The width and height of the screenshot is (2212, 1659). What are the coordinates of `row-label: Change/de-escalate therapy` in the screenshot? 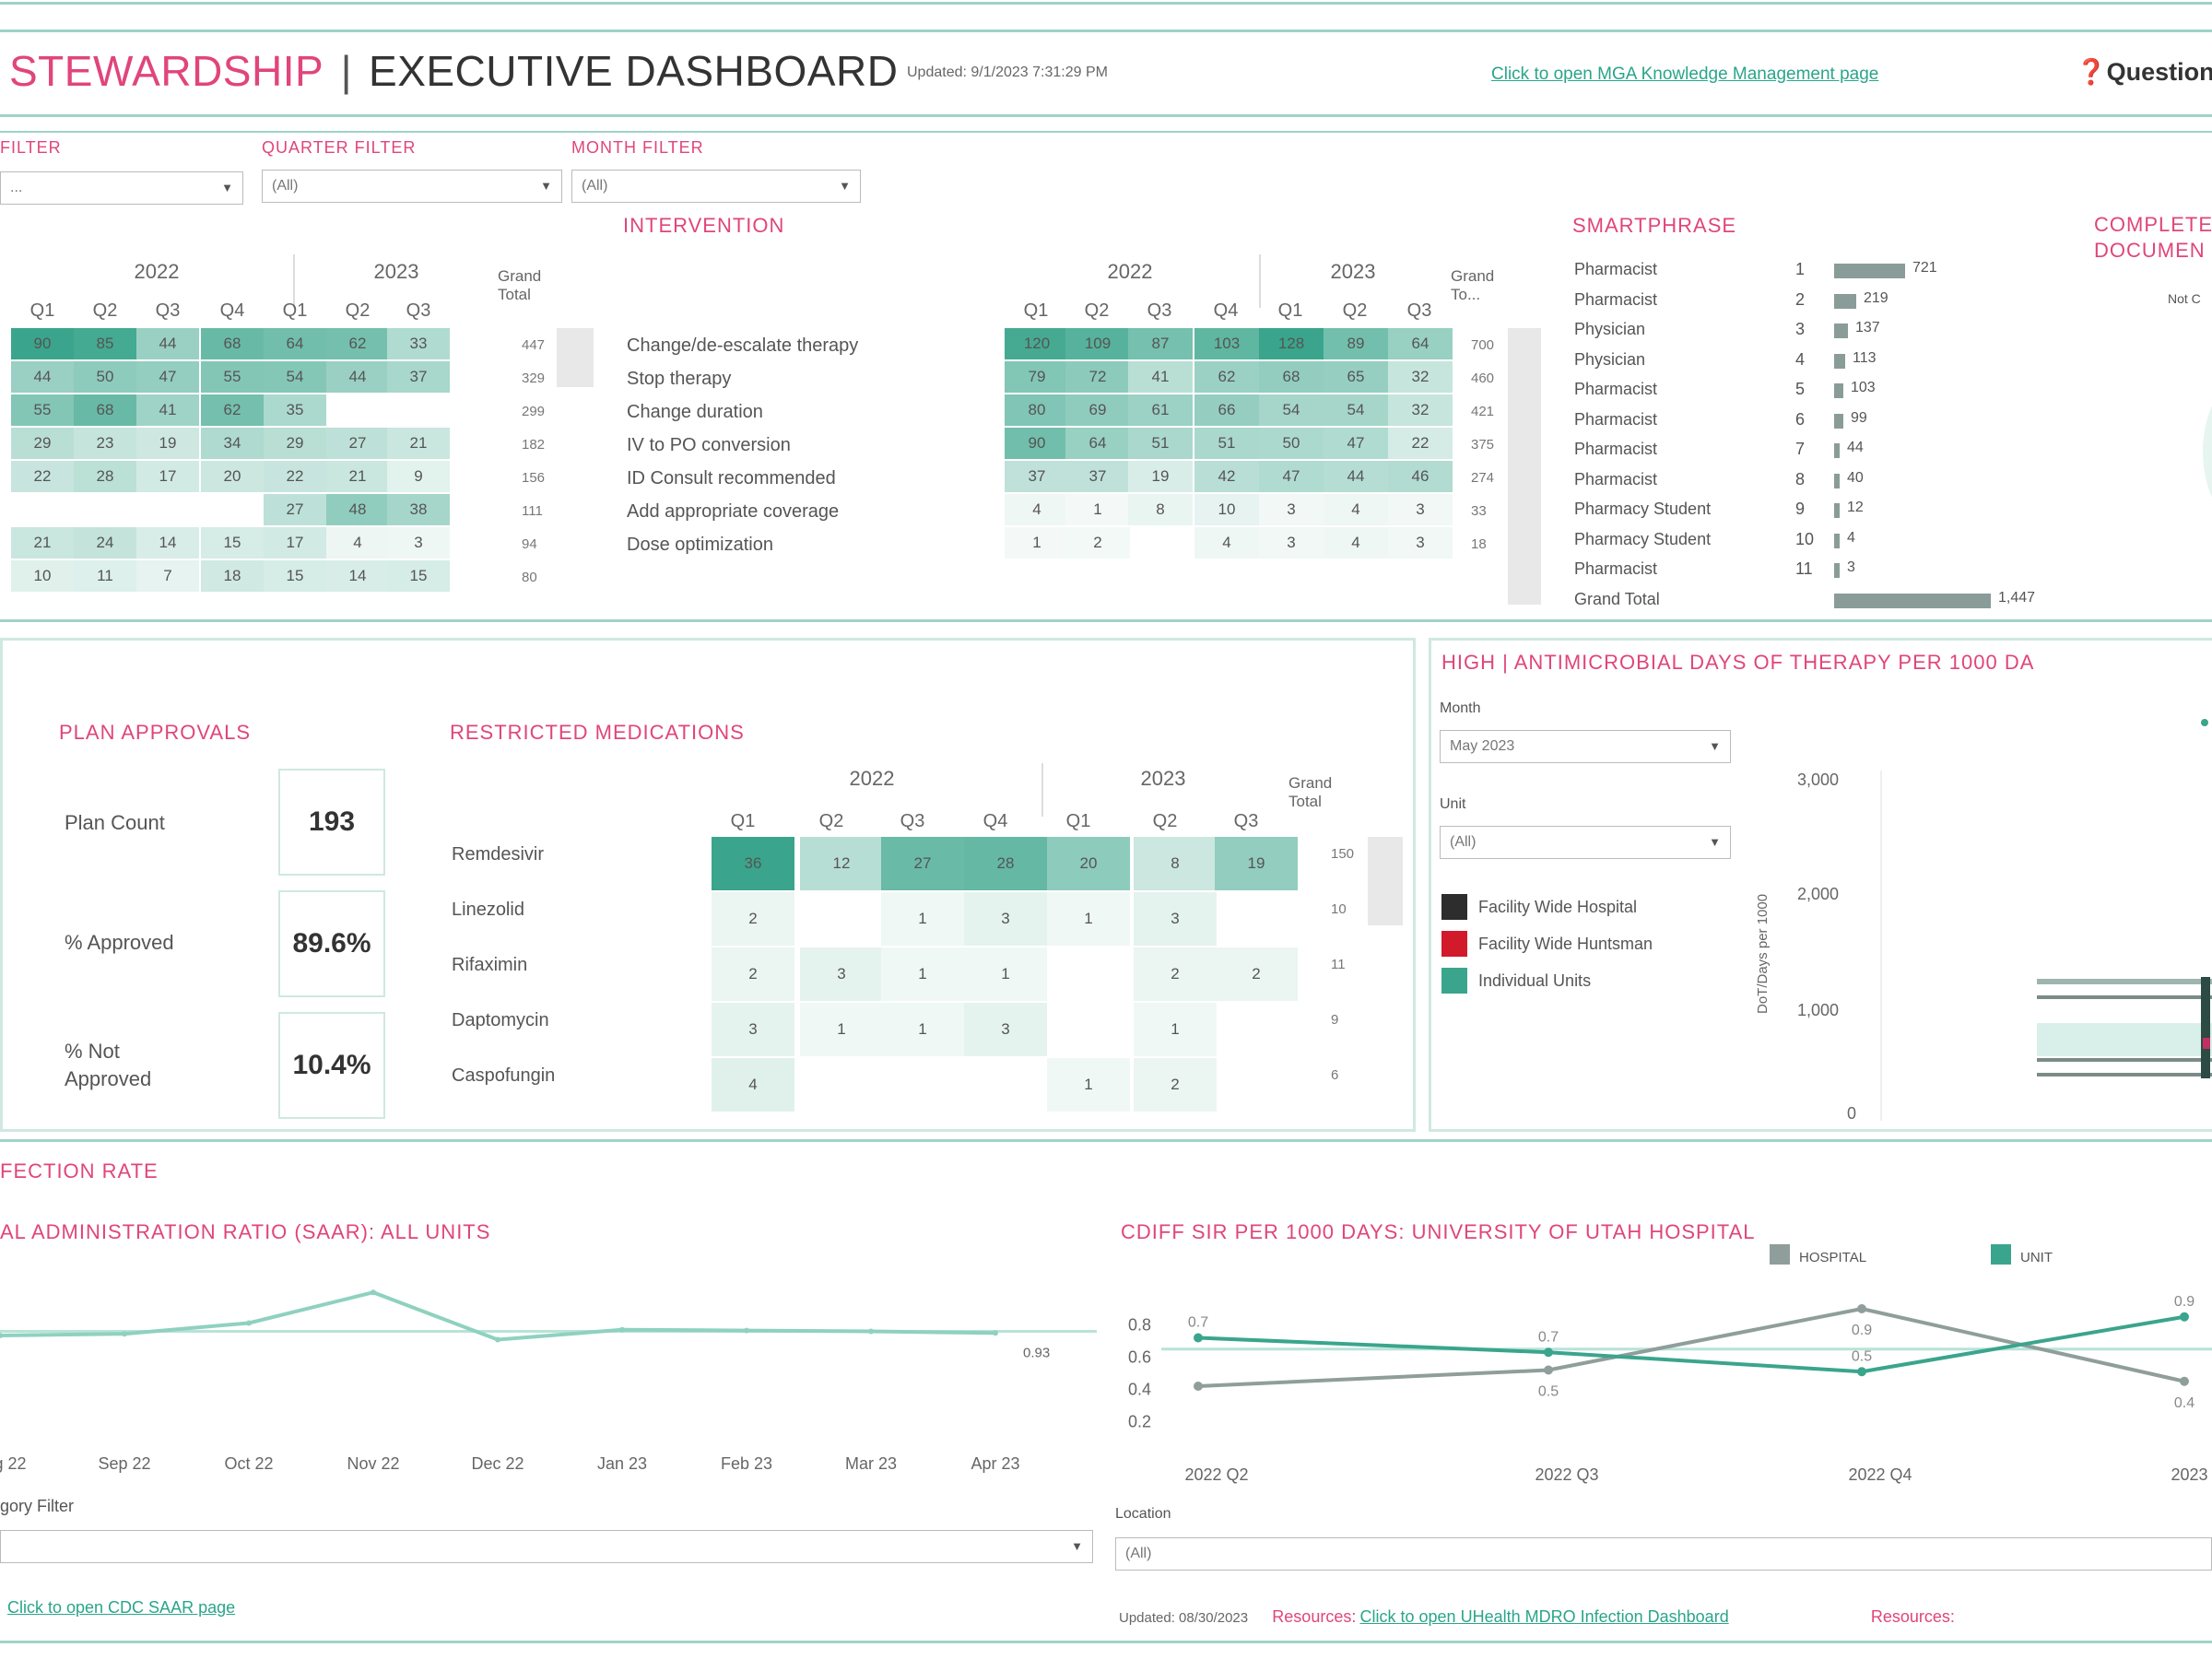 It's located at (743, 345).